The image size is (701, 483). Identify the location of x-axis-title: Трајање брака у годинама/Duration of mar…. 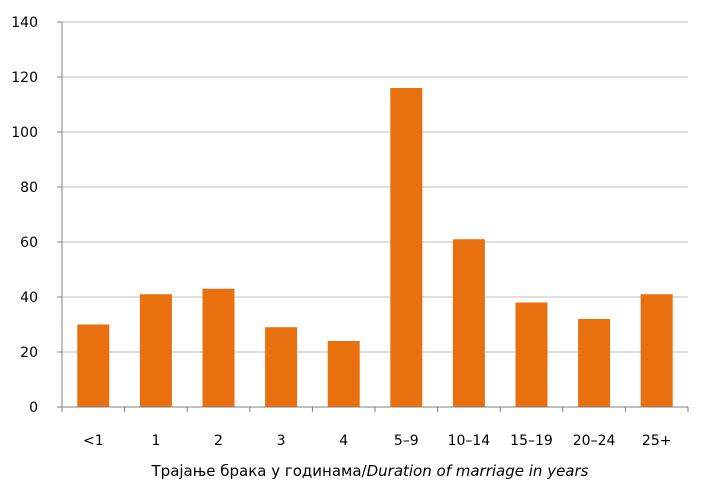
(370, 471).